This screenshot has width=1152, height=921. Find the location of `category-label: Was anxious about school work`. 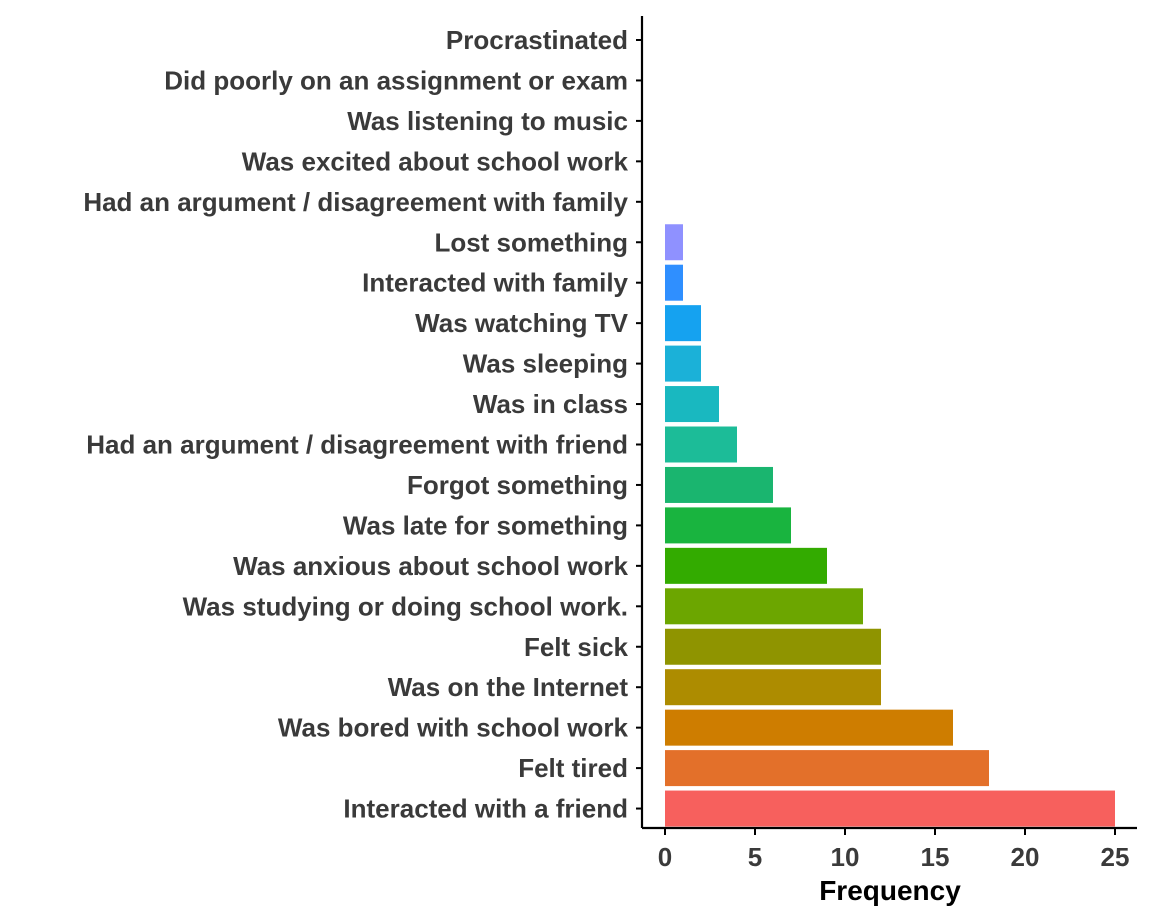

category-label: Was anxious about school work is located at coordinates (430, 566).